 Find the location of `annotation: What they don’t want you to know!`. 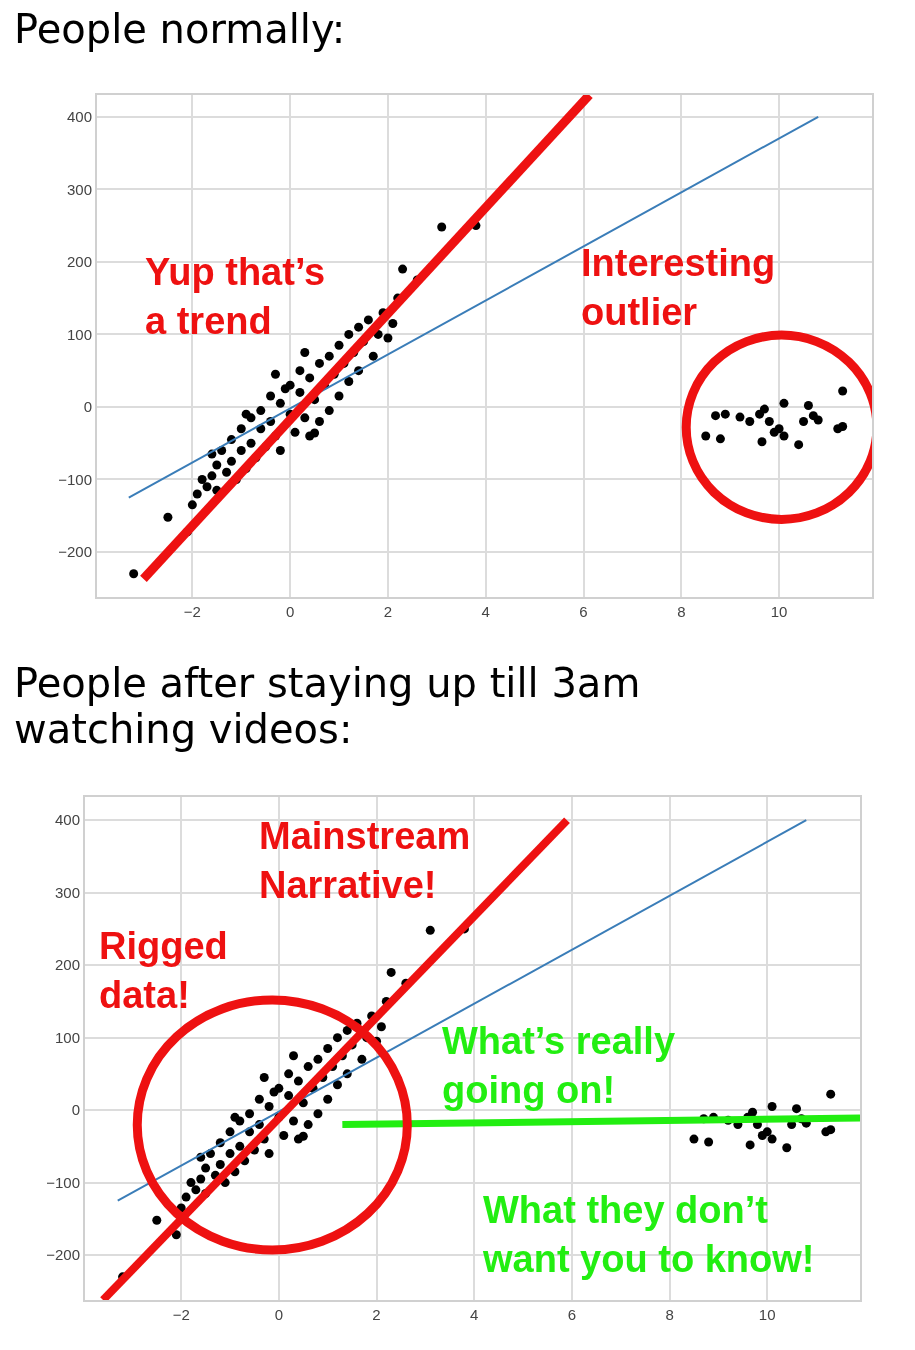

annotation: What they don’t want you to know! is located at coordinates (648, 1235).